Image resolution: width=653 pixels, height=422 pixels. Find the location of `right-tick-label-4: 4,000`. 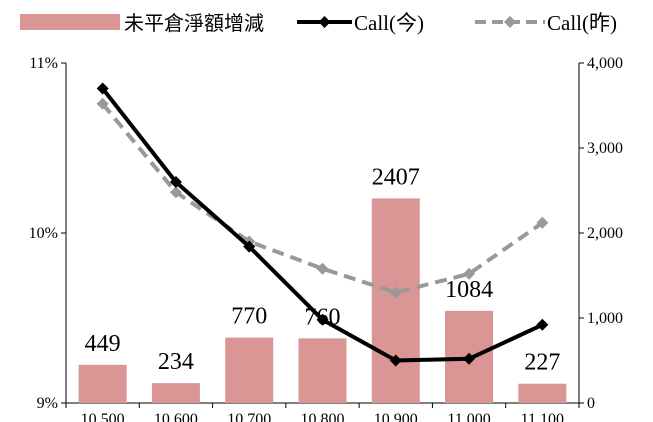

right-tick-label-4: 4,000 is located at coordinates (605, 63).